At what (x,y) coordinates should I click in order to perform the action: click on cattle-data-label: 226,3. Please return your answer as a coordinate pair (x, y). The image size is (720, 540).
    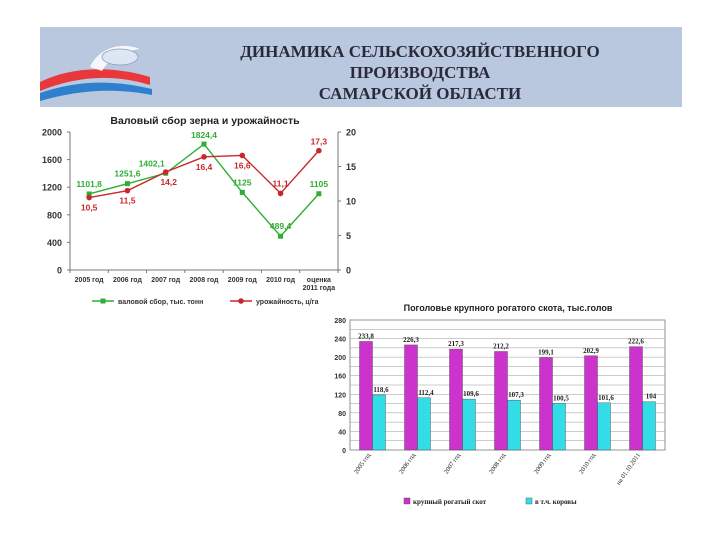
    Looking at the image, I should click on (411, 340).